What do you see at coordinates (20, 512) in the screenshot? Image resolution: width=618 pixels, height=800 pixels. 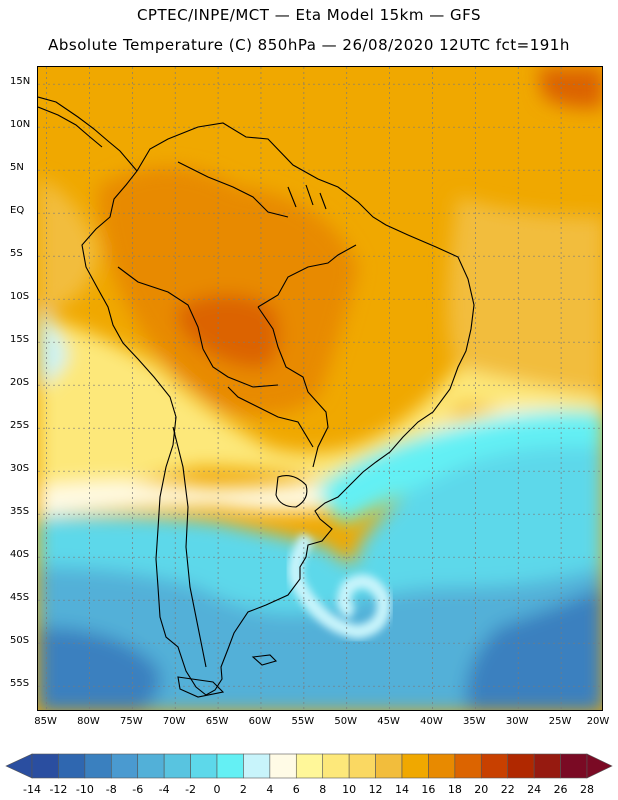 I see `lat-label: 35S` at bounding box center [20, 512].